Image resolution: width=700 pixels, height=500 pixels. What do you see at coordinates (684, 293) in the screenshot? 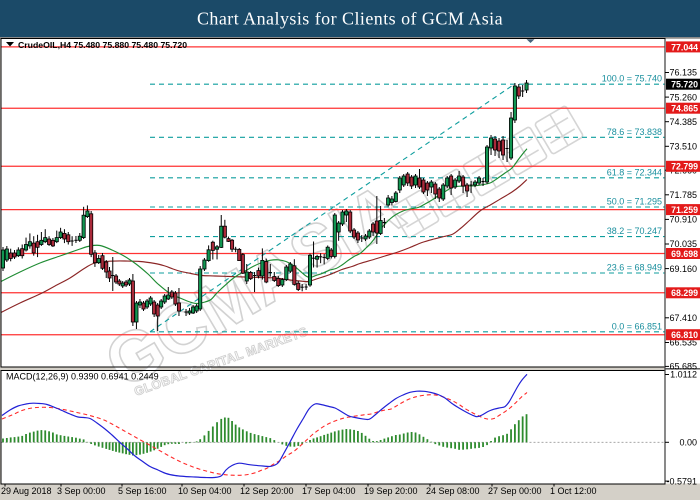
I see `svg-text: 68.299` at bounding box center [684, 293].